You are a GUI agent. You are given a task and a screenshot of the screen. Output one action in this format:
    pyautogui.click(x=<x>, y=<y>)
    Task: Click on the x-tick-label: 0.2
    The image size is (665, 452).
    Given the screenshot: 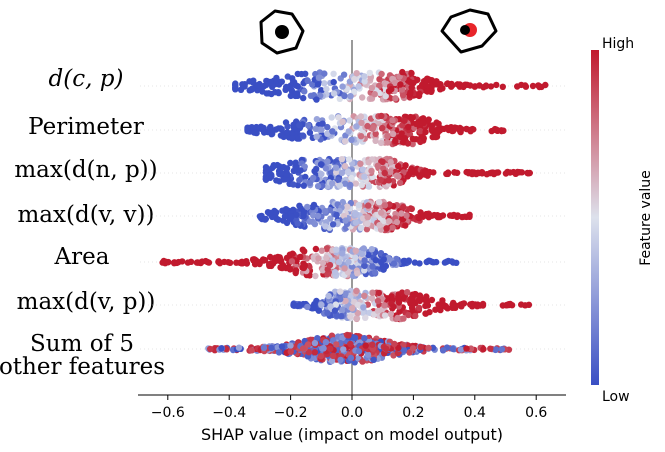 What is the action you would take?
    pyautogui.click(x=413, y=413)
    